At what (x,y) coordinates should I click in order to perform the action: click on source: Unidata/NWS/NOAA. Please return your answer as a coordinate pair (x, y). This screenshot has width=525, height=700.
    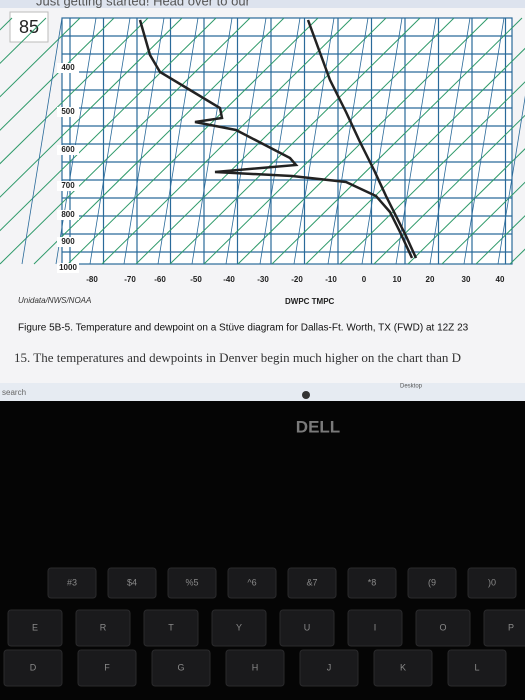
    Looking at the image, I should click on (54, 300).